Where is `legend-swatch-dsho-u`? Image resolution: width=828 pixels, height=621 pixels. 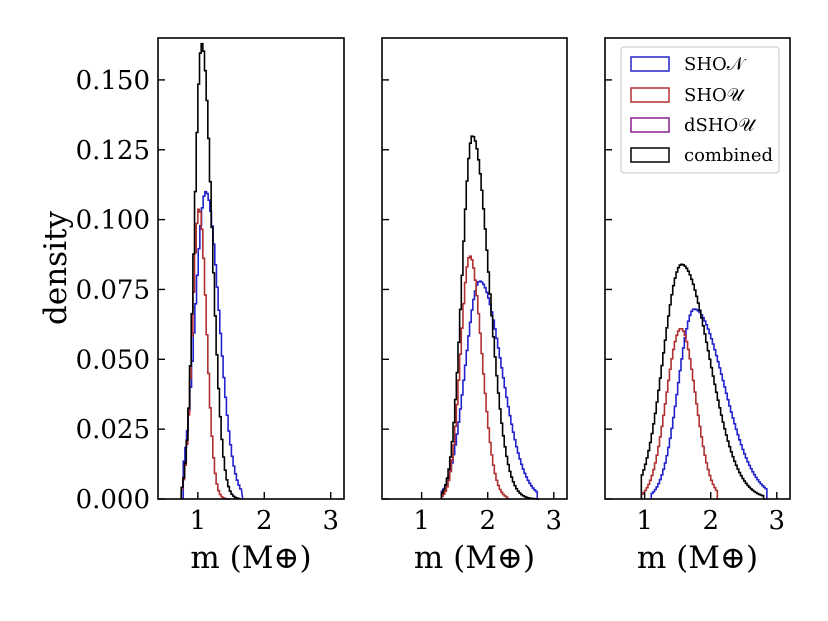
legend-swatch-dsho-u is located at coordinates (650, 125).